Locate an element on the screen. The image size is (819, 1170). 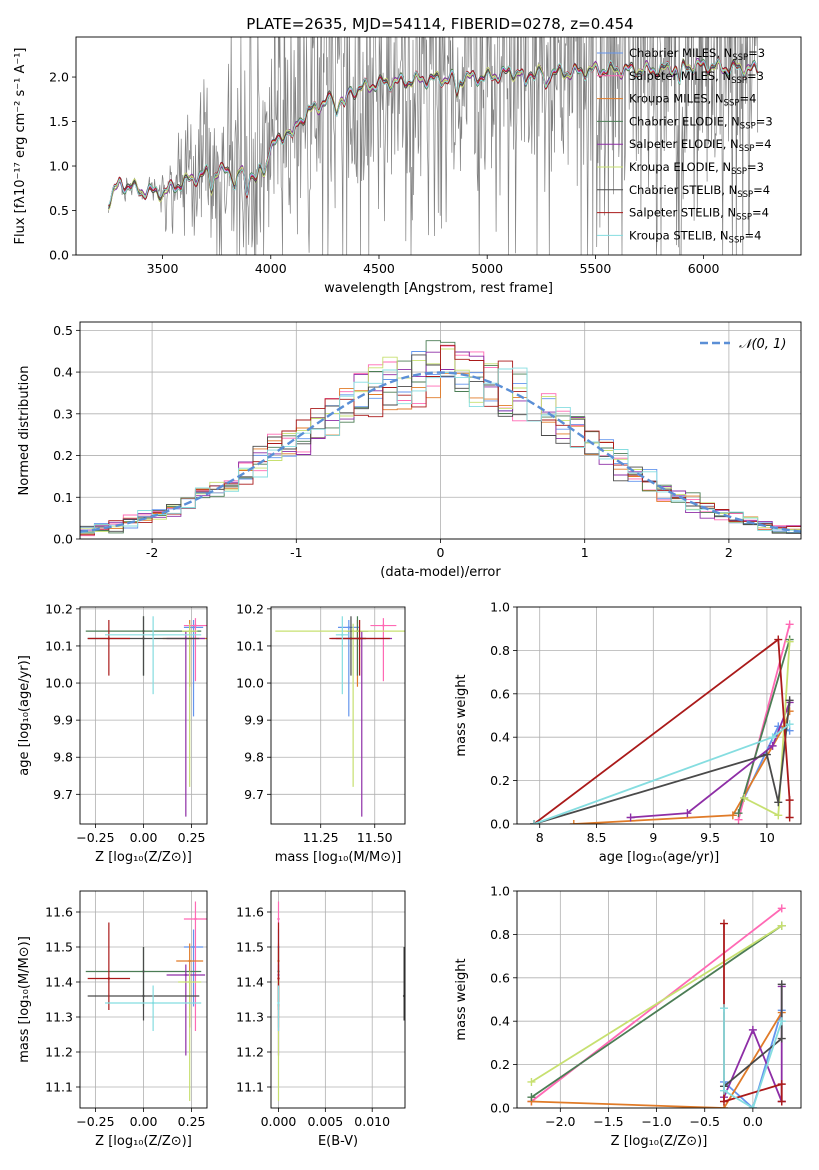
y-tick-label: 0.5 is located at coordinates (63, 330).